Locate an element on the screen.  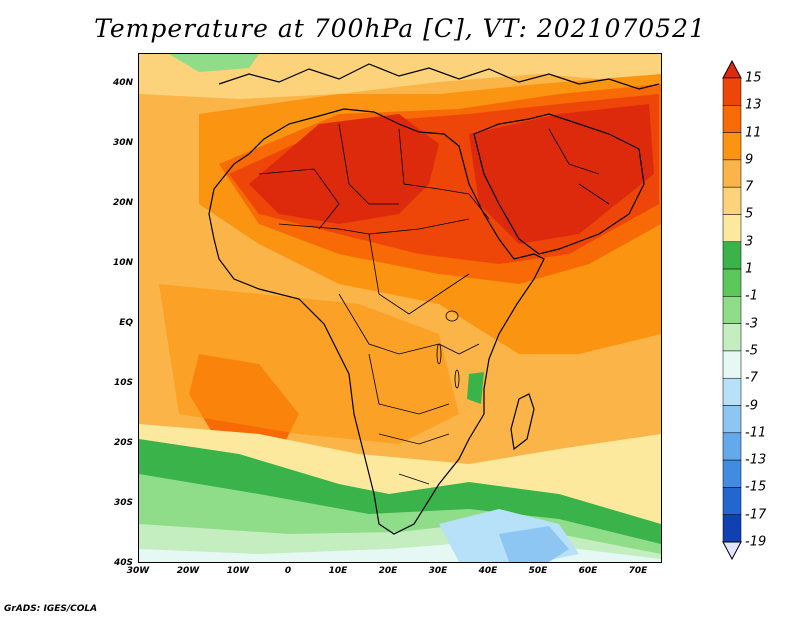
colorbar-label: -9 is located at coordinates (751, 406).